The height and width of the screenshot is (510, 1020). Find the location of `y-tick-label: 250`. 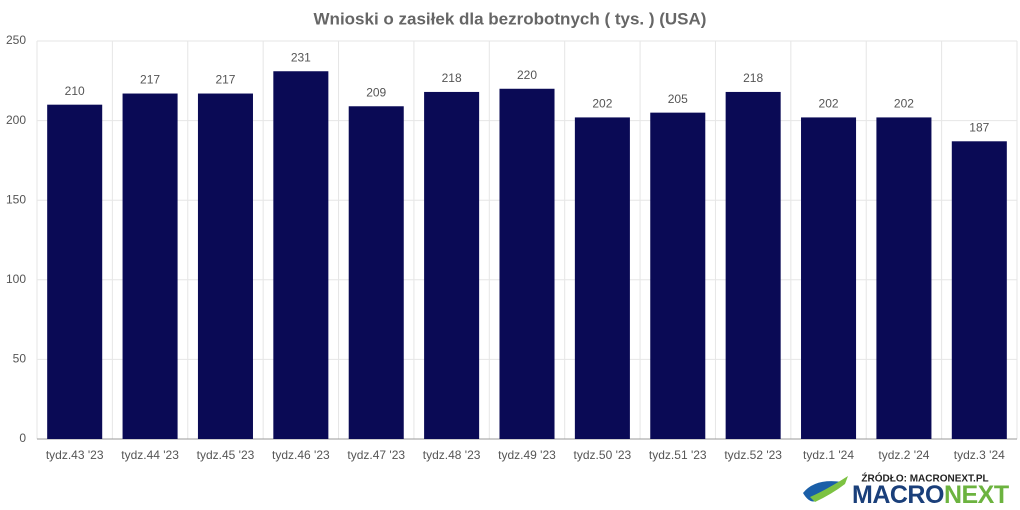

y-tick-label: 250 is located at coordinates (16, 40).